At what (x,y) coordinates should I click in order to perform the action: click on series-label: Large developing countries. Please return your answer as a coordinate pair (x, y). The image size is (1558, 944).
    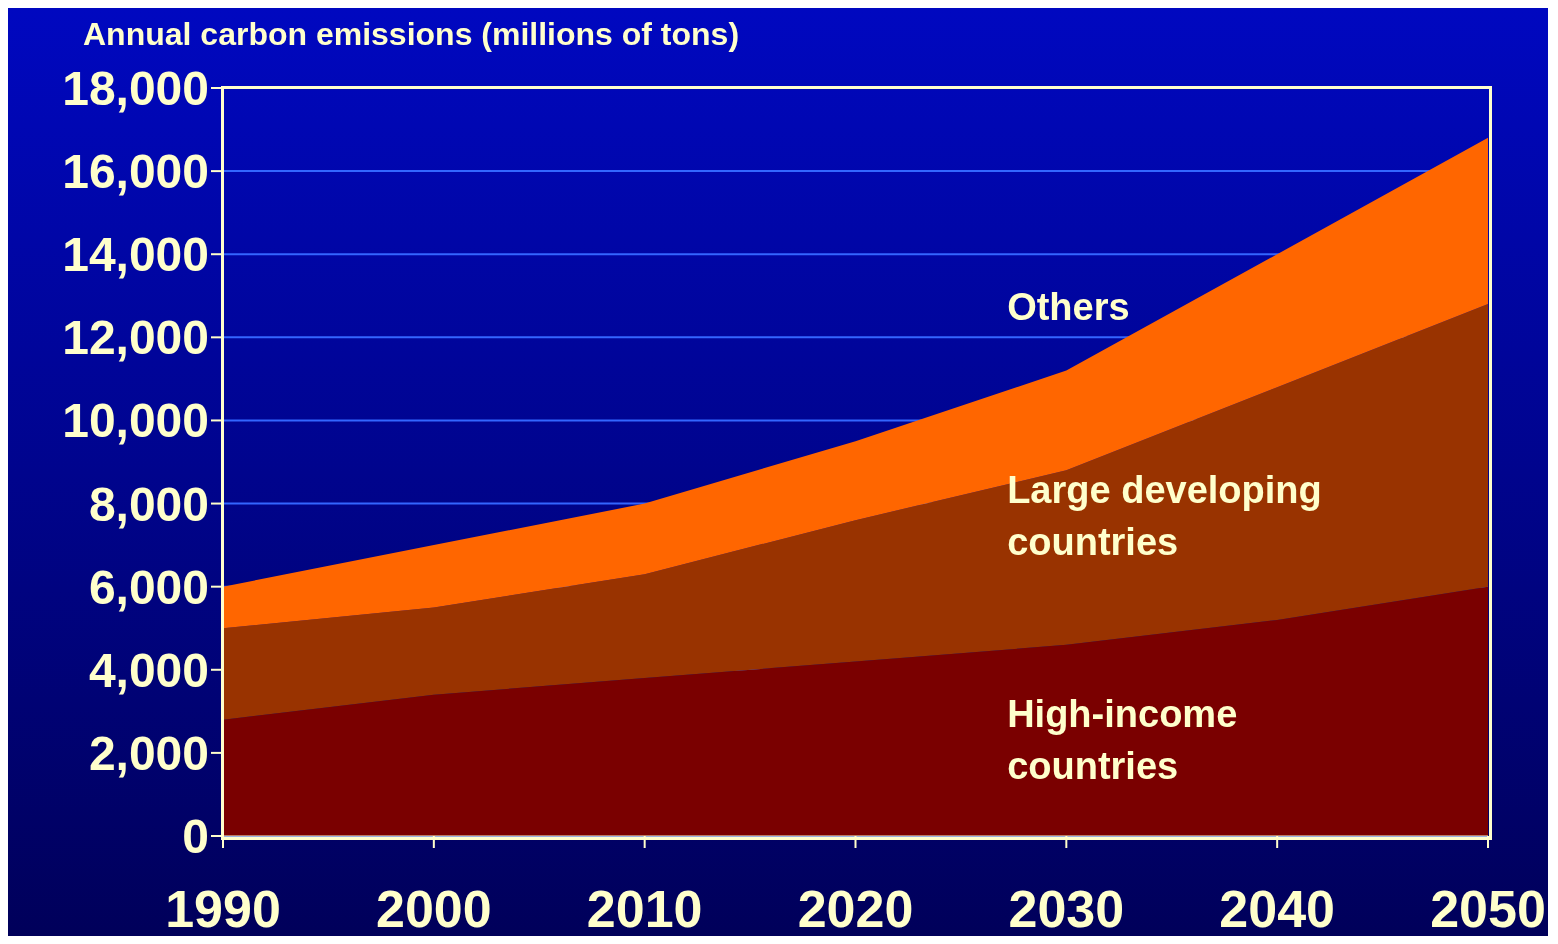
    Looking at the image, I should click on (1164, 515).